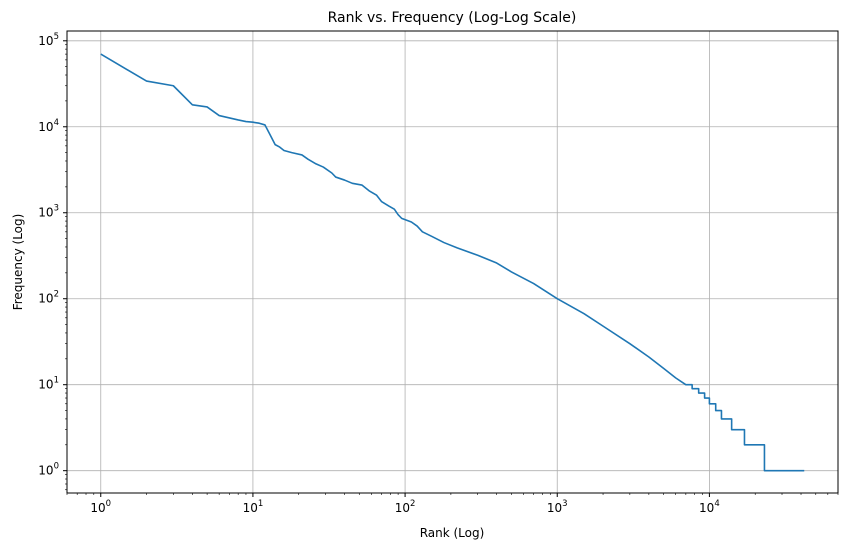 The image size is (849, 550). Describe the element at coordinates (48, 384) in the screenshot. I see `y-tick-label: 10¹` at that location.